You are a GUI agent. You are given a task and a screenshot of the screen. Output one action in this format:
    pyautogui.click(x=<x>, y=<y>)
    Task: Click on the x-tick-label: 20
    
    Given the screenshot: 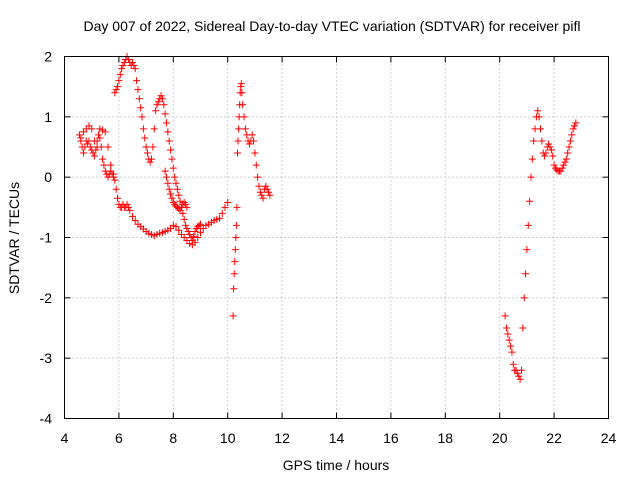 What is the action you would take?
    pyautogui.click(x=500, y=438)
    